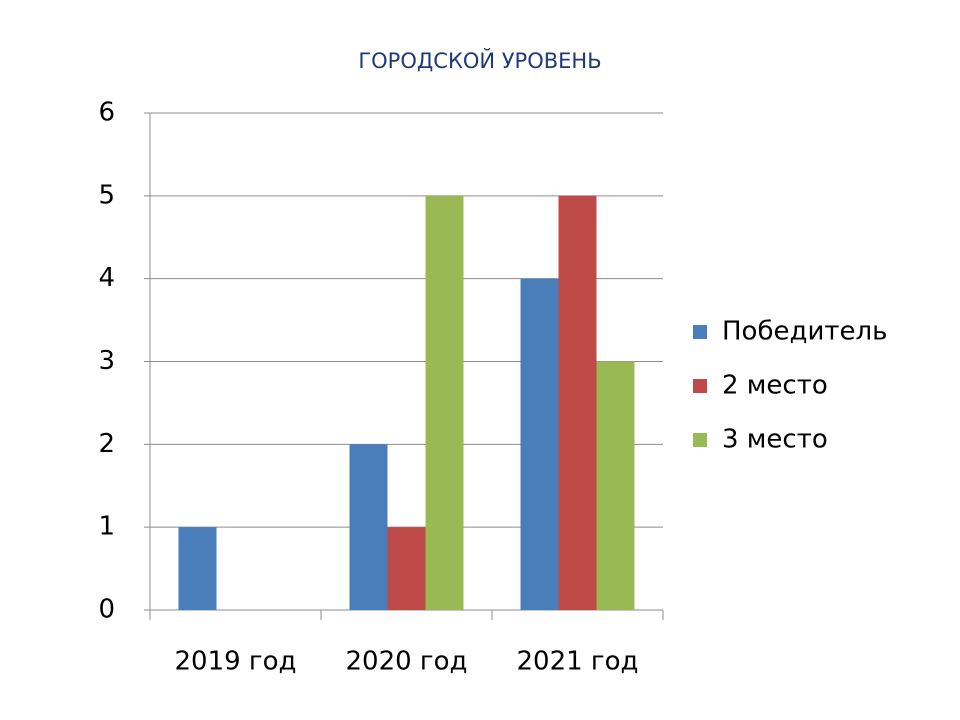  I want to click on y-tick-label: 4, so click(106, 278).